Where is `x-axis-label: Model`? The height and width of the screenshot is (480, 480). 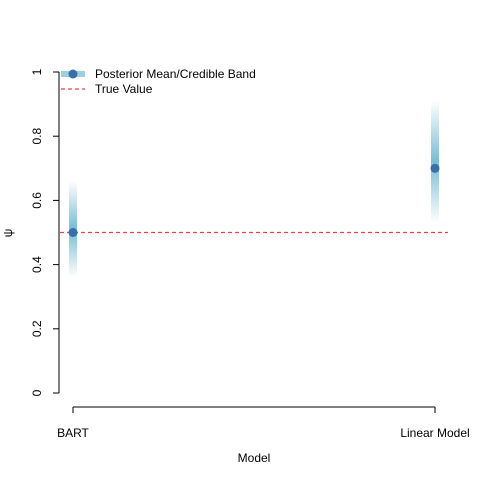 x-axis-label: Model is located at coordinates (254, 458).